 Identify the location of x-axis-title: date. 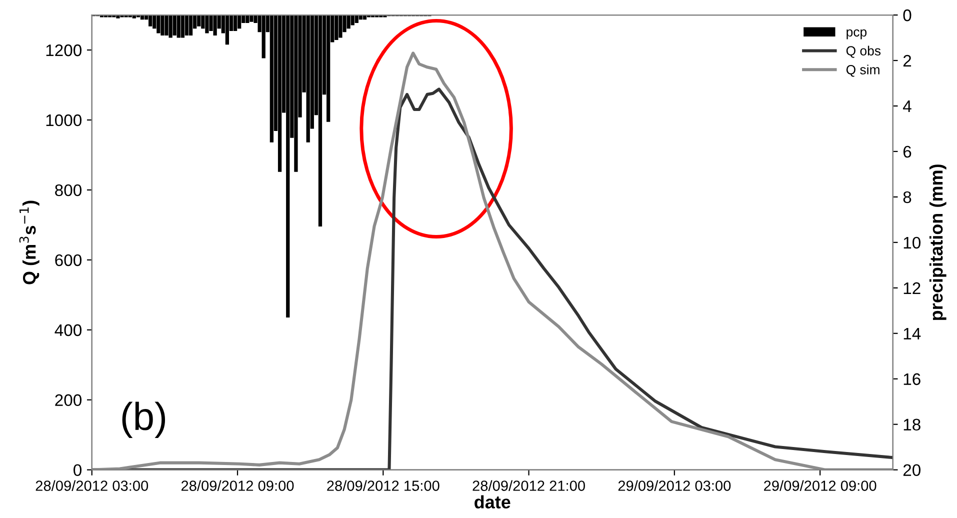
(492, 501).